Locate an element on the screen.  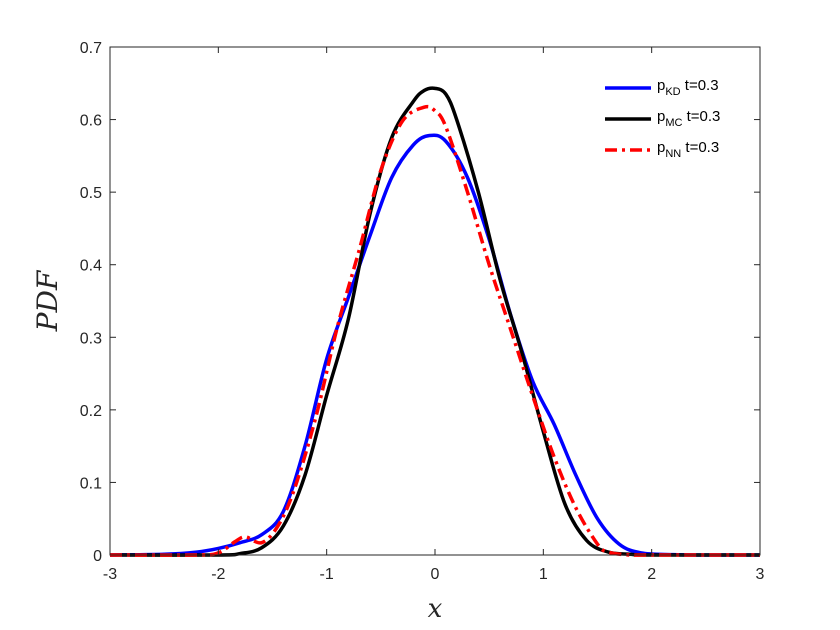
y-axis-title: PDF is located at coordinates (47, 300).